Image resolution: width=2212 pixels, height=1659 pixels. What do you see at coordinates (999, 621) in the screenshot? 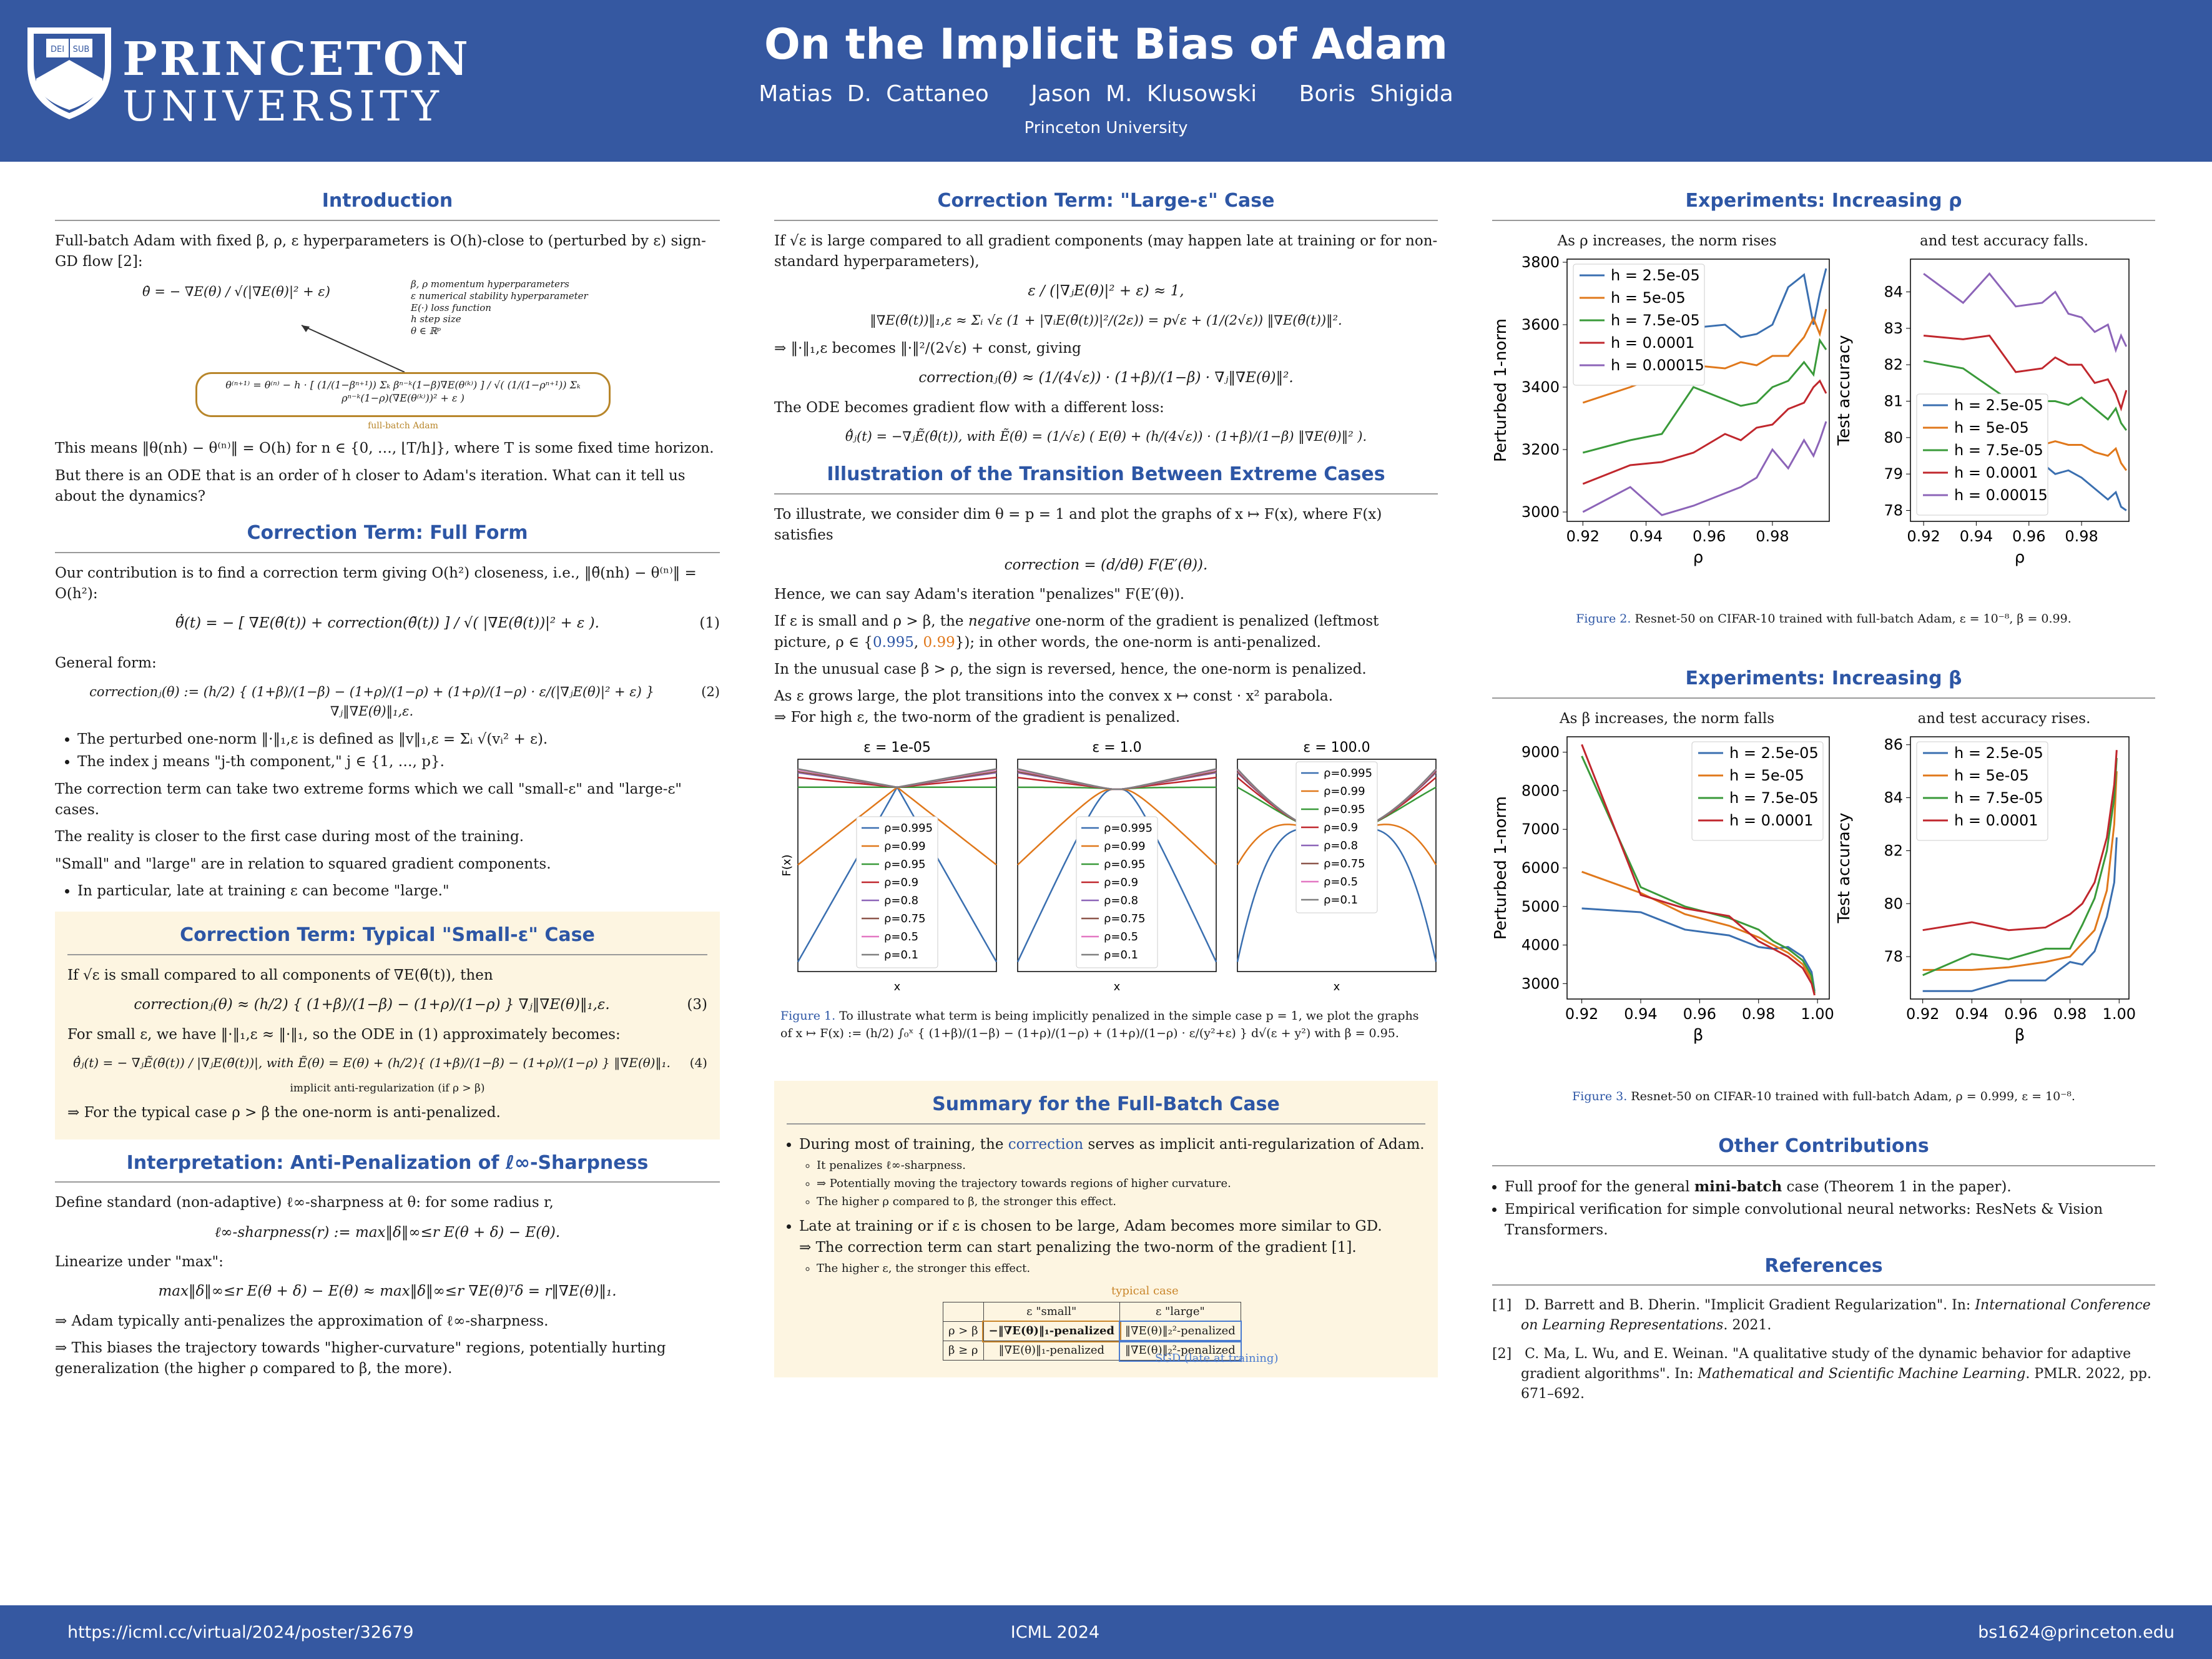
I see `text-span: negative` at bounding box center [999, 621].